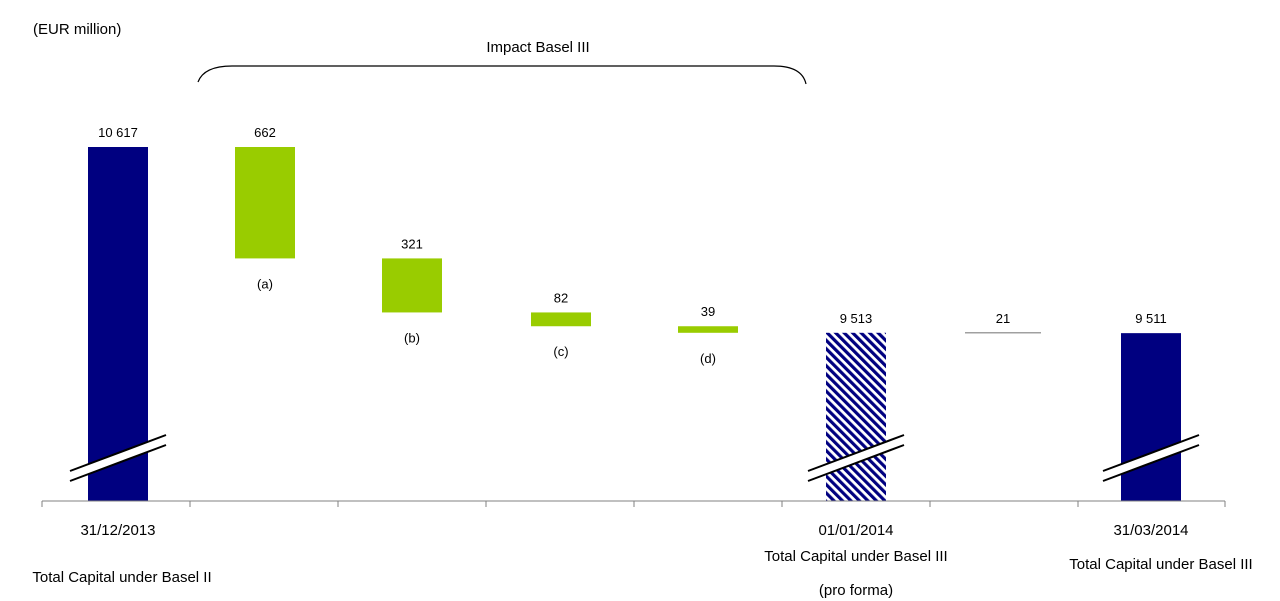 Image resolution: width=1280 pixels, height=601 pixels. Describe the element at coordinates (856, 590) in the screenshot. I see `bottom-label-pro-forma: (pro forma)` at that location.